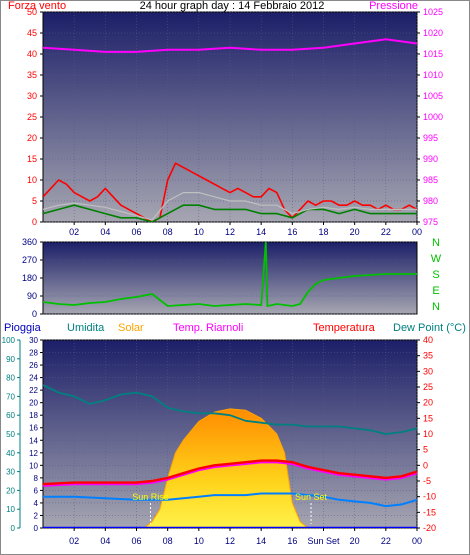  What do you see at coordinates (435, 275) in the screenshot?
I see `compass-label: S` at bounding box center [435, 275].